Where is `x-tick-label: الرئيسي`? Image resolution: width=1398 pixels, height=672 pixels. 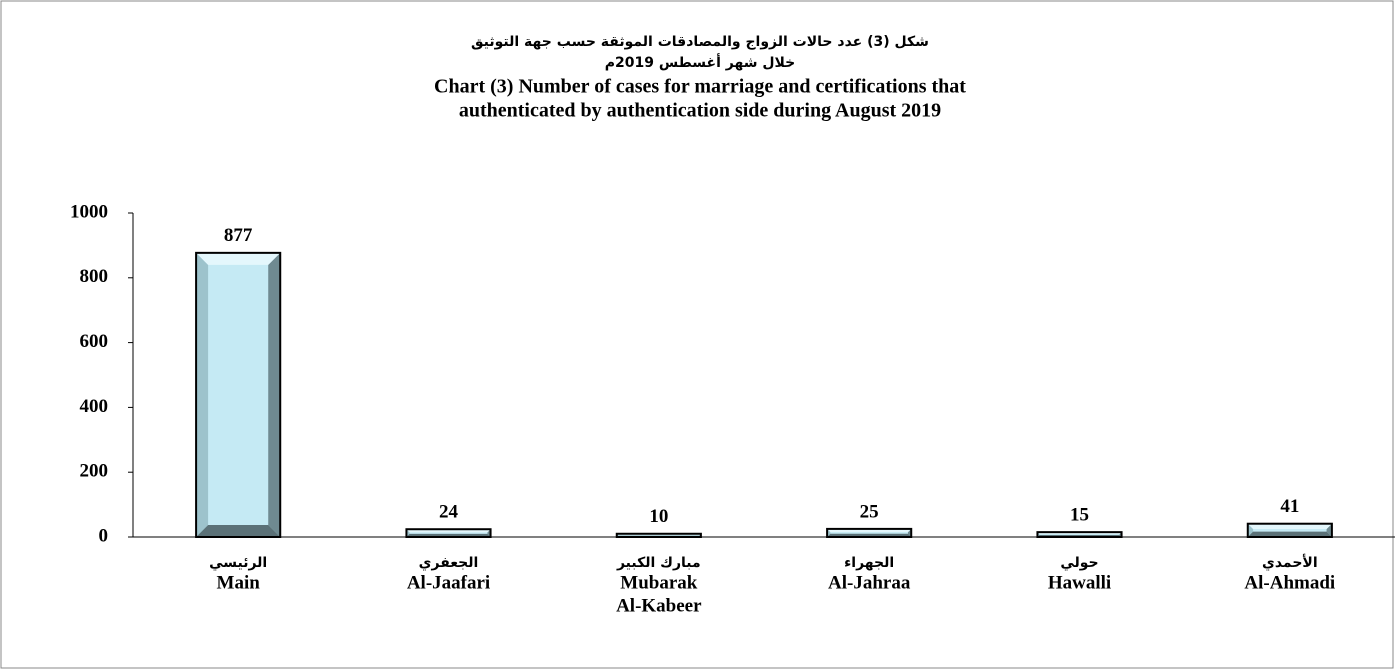
x-tick-label: الرئيسي is located at coordinates (238, 563).